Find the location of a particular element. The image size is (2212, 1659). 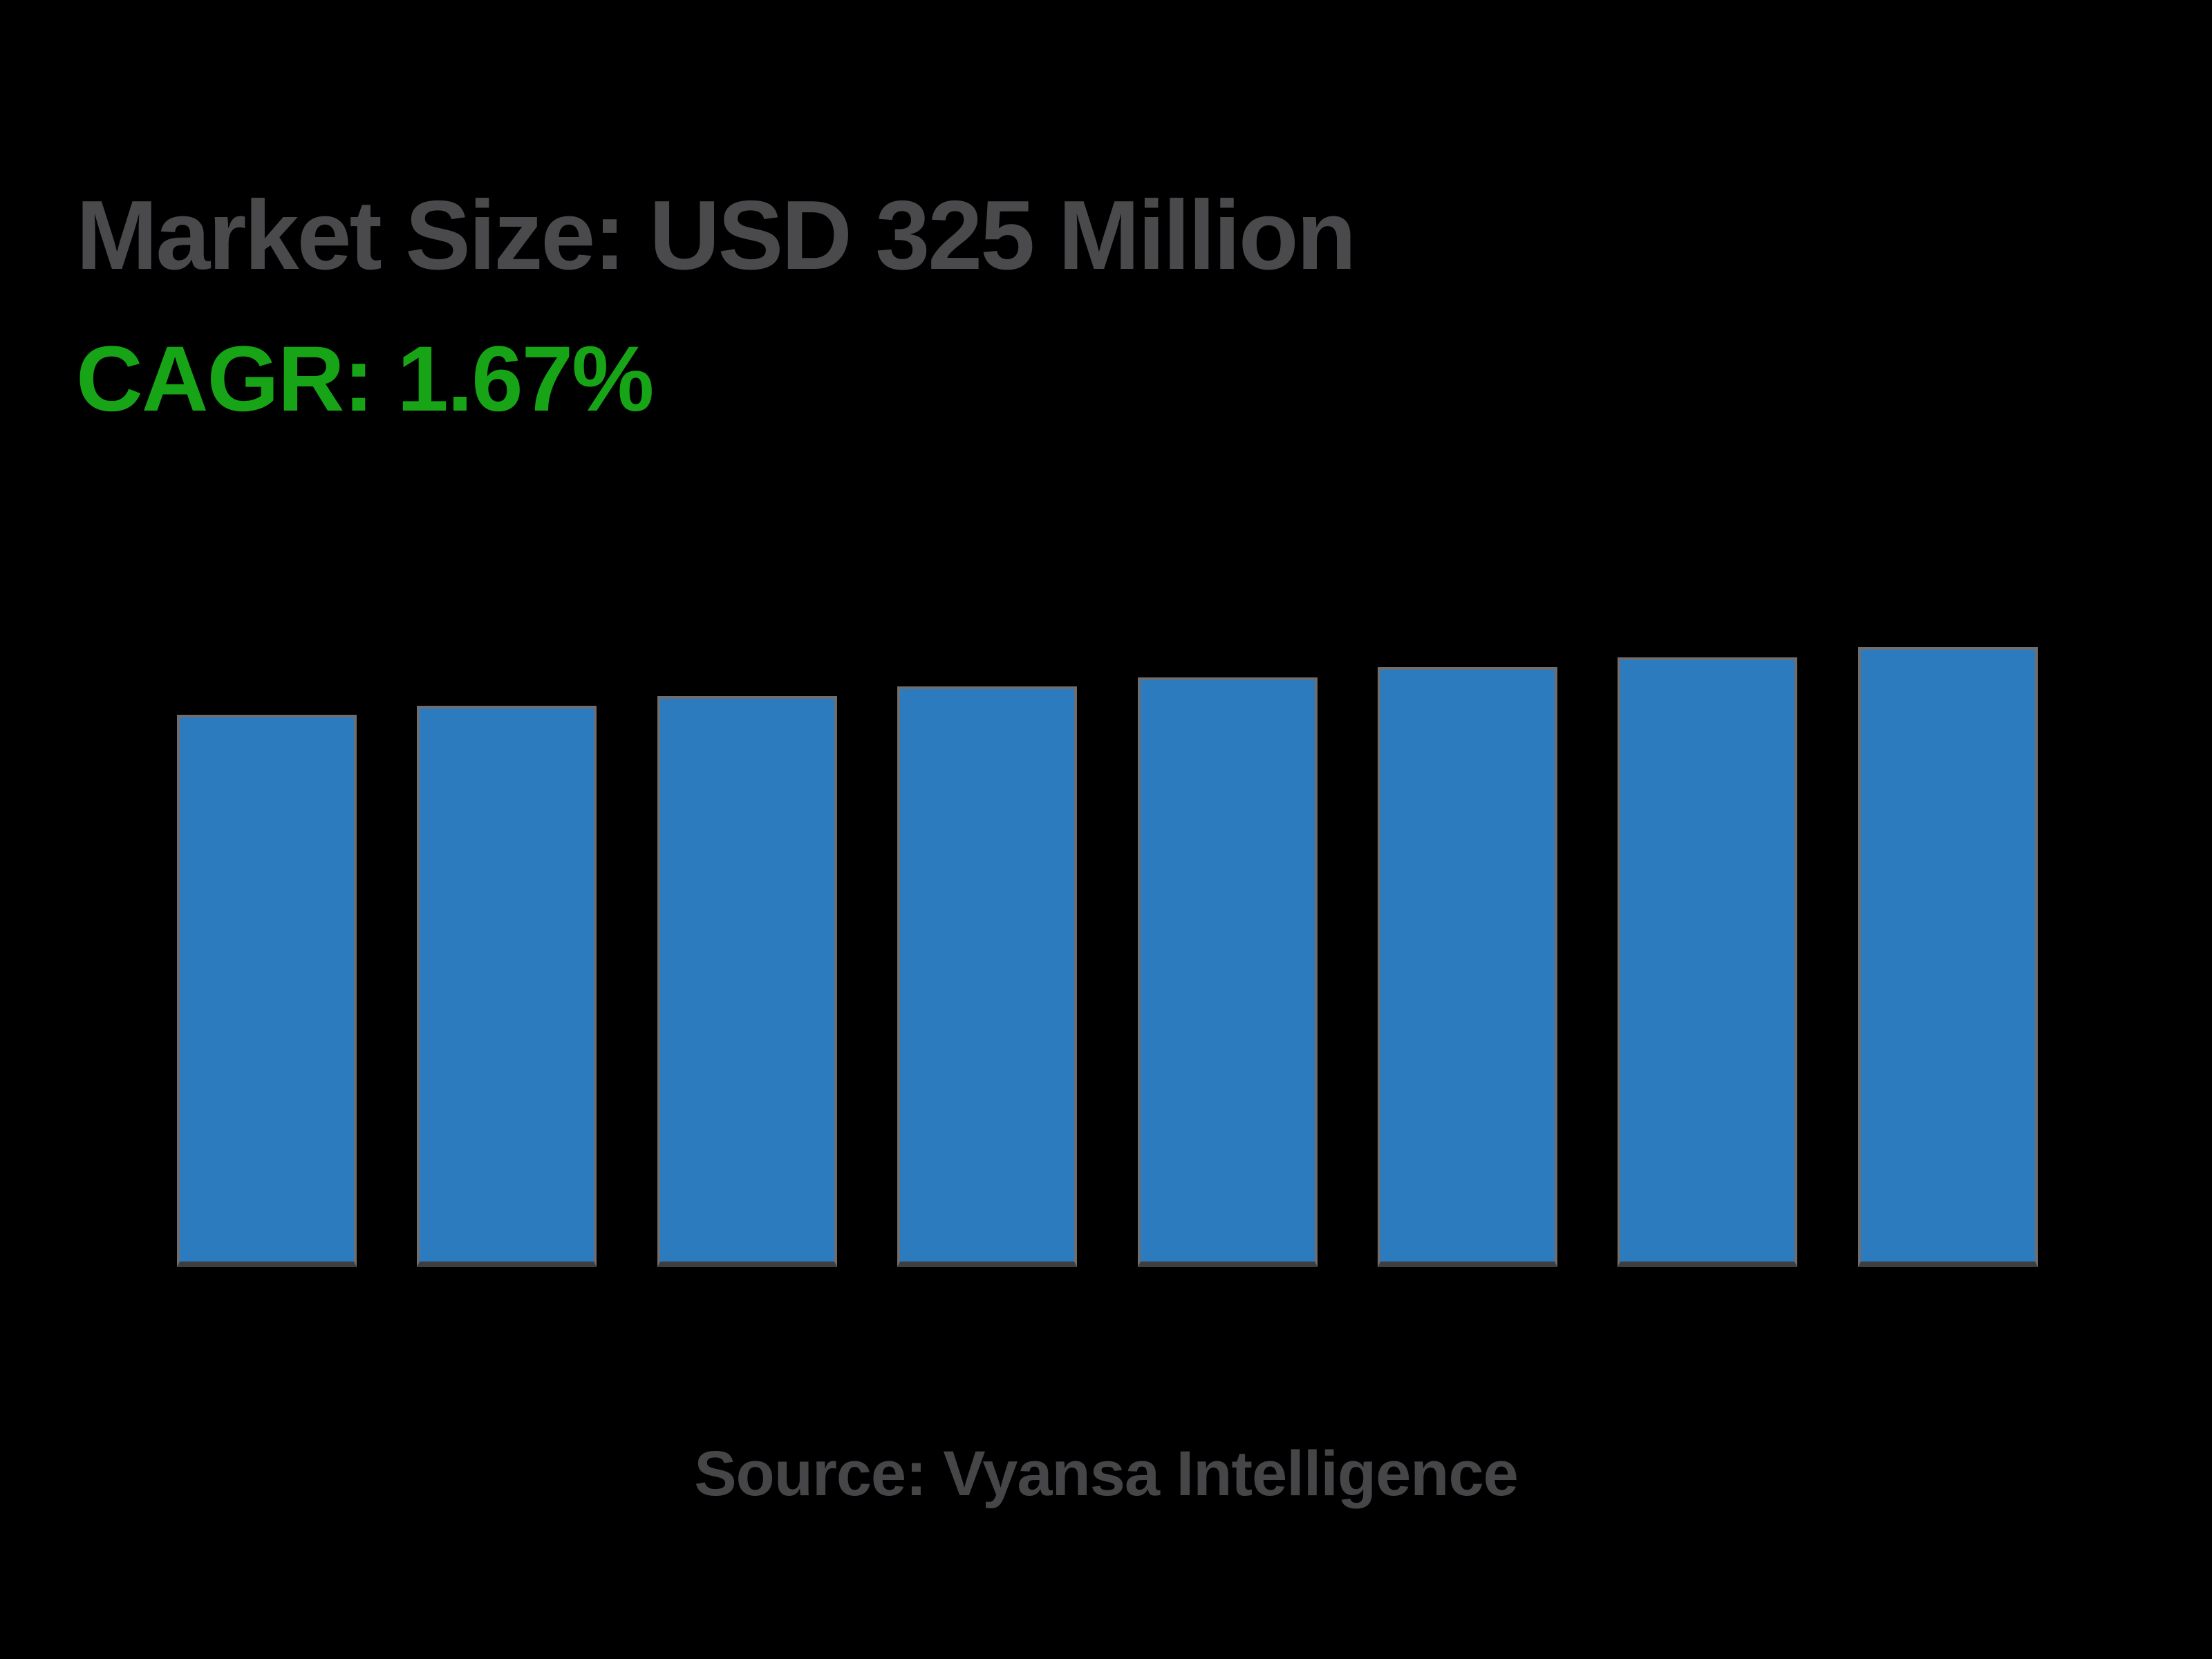

source-caption: Source: Vyansa Intelligence is located at coordinates (1106, 1474).